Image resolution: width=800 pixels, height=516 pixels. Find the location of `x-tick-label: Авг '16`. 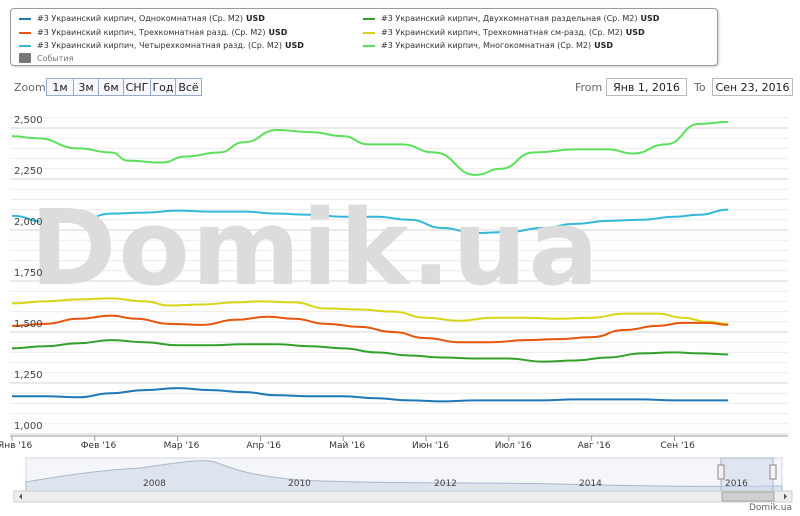

x-tick-label: Авг '16 is located at coordinates (594, 446).